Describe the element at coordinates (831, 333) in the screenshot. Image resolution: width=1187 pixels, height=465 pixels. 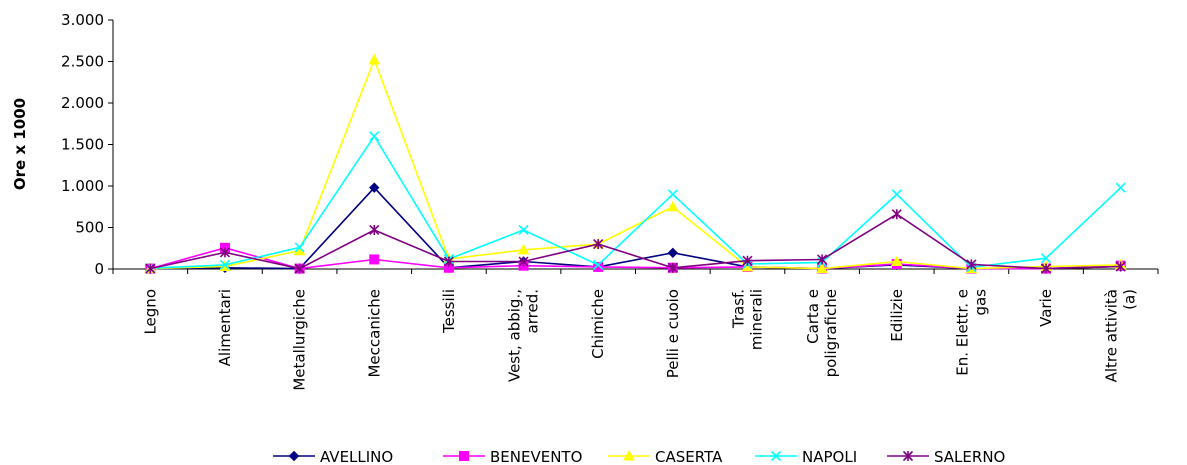
I see `x-category-label: poligrafiche` at that location.